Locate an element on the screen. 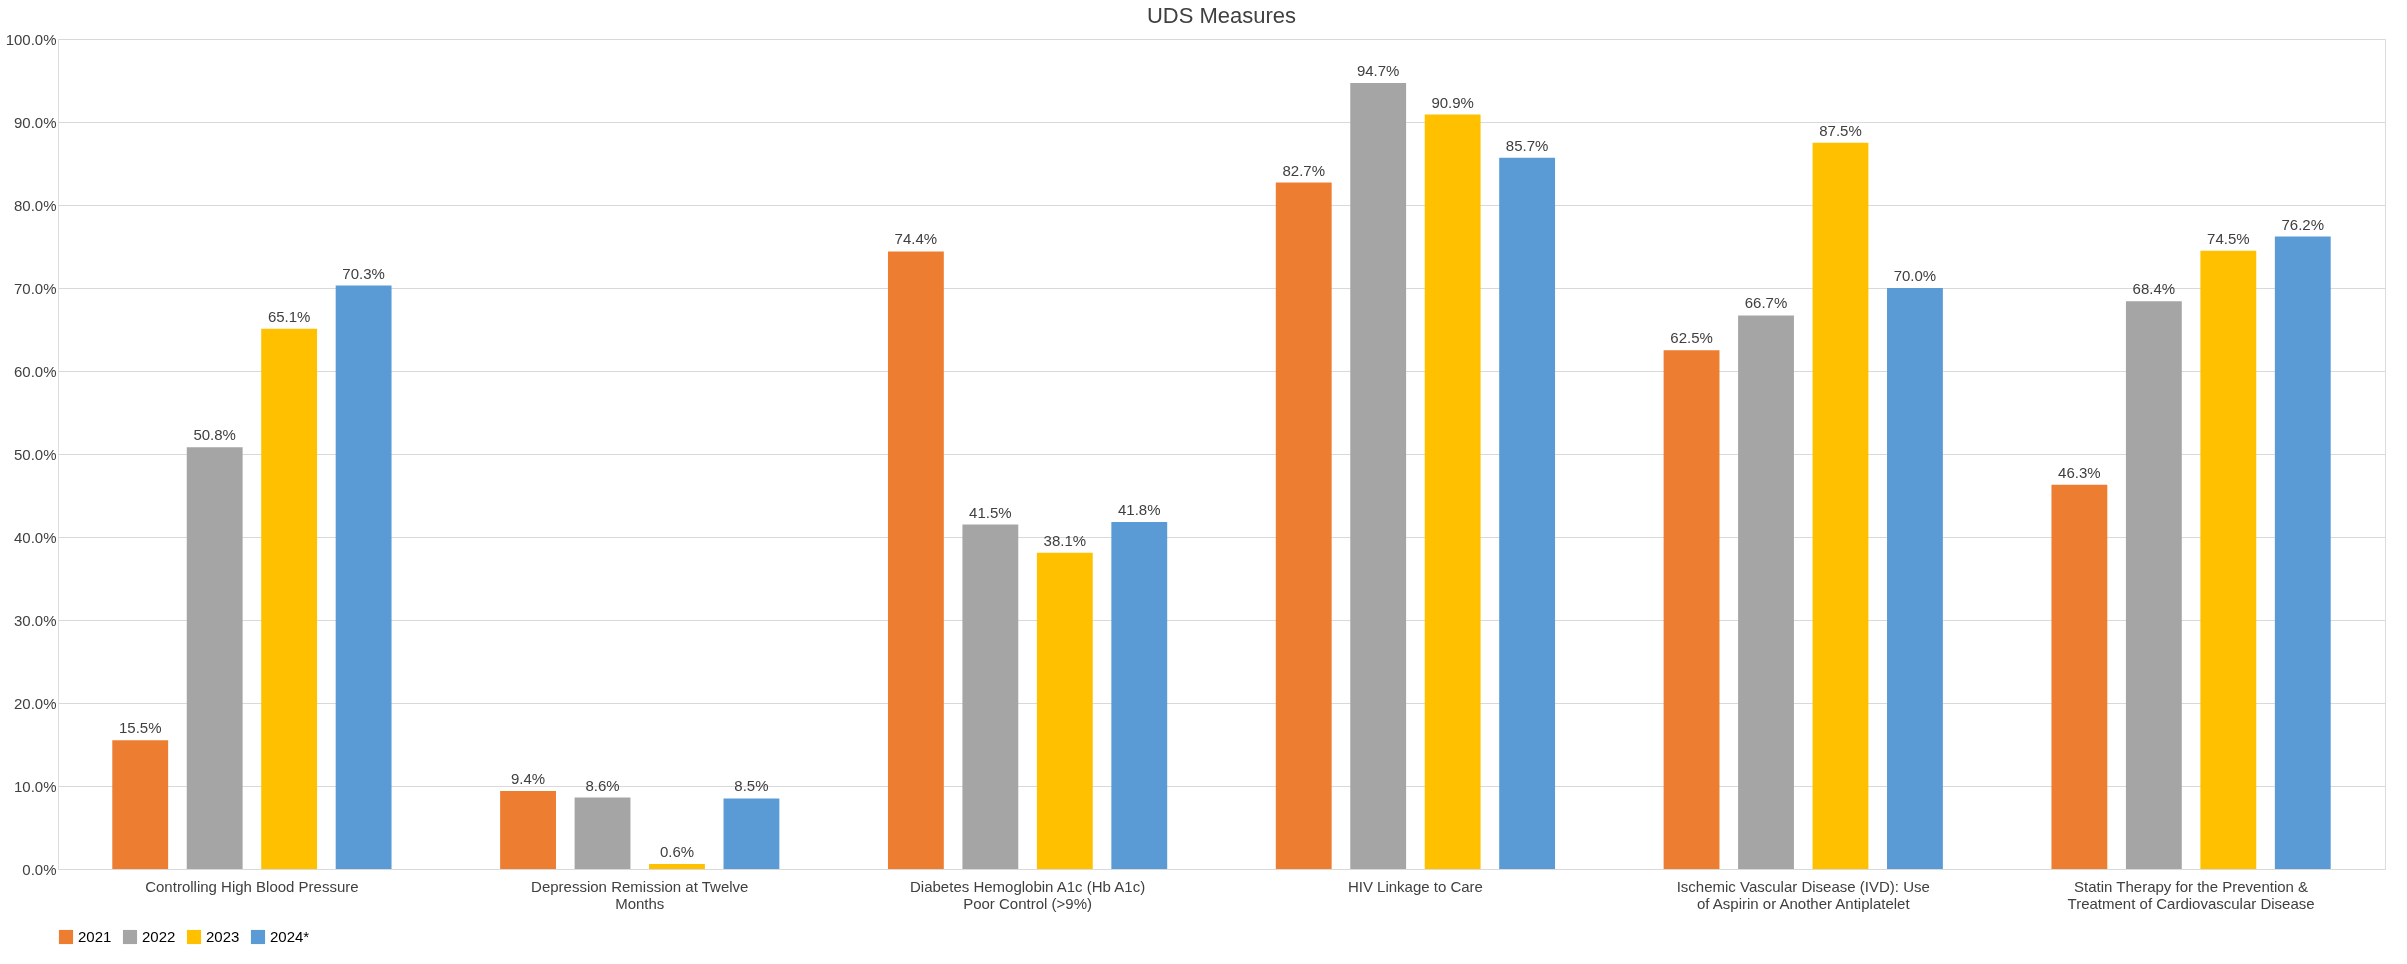  data-label: 94.7% is located at coordinates (1378, 70).